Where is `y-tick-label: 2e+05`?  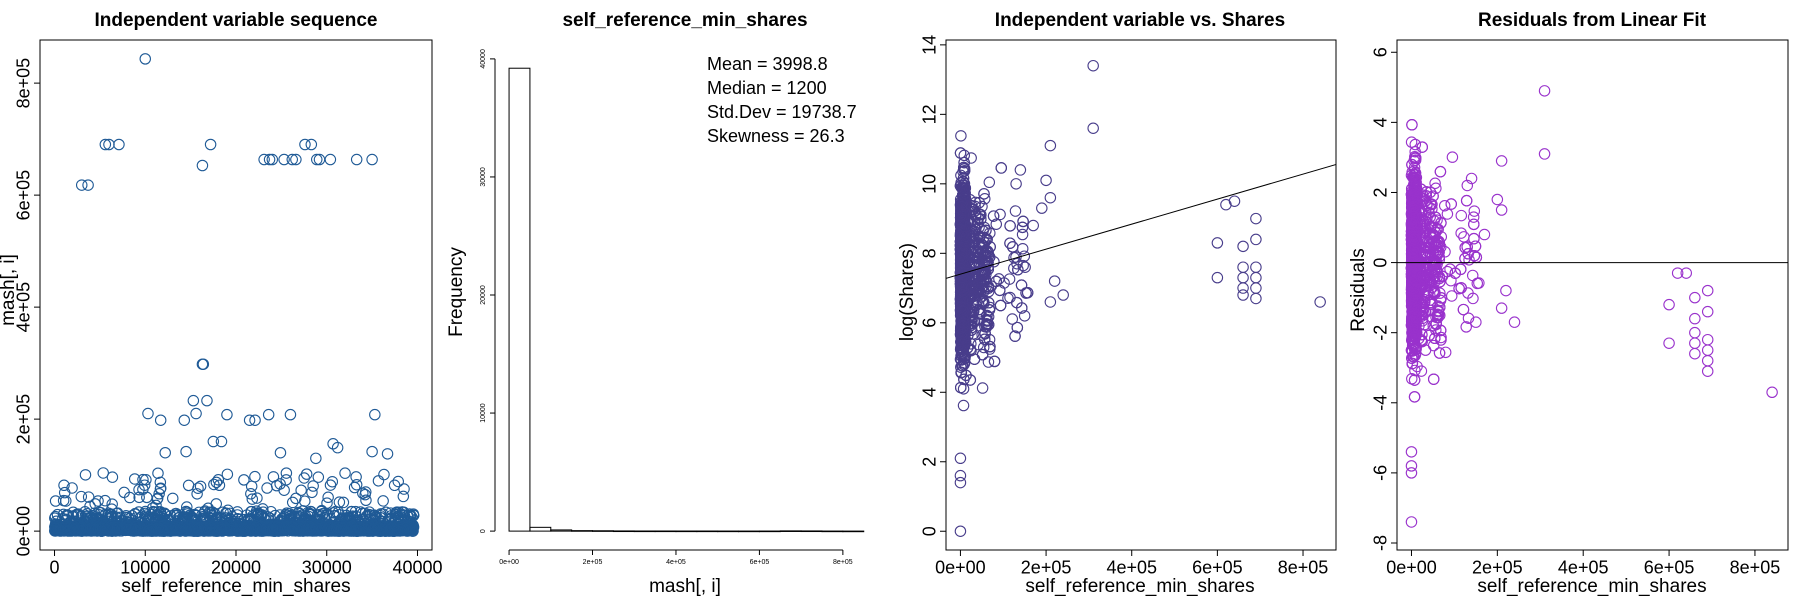
y-tick-label: 2e+05 is located at coordinates (23, 419).